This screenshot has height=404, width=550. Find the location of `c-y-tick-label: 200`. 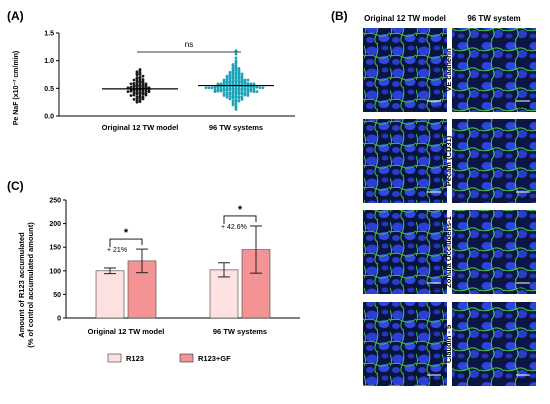

c-y-tick-label: 200 is located at coordinates (55, 224).